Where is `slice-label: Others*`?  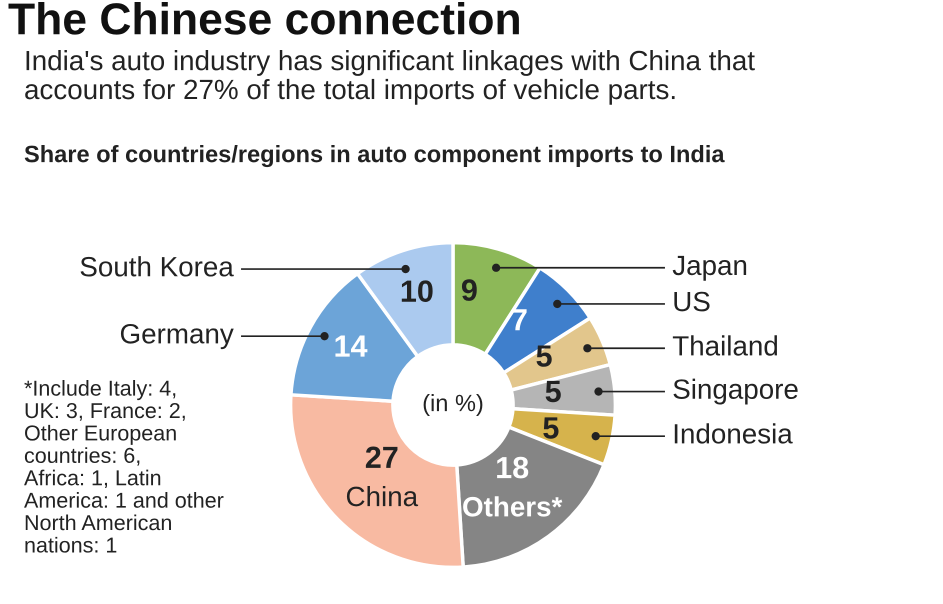
slice-label: Others* is located at coordinates (512, 506).